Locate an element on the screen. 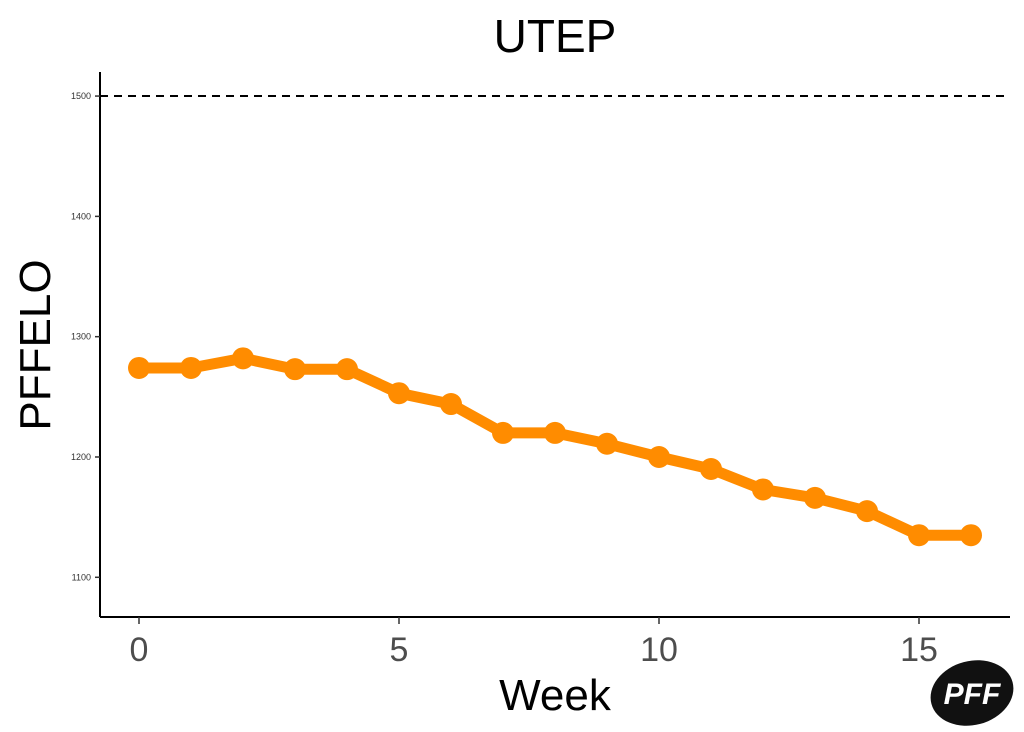  pff-logo-icon: PFF is located at coordinates (972, 693).